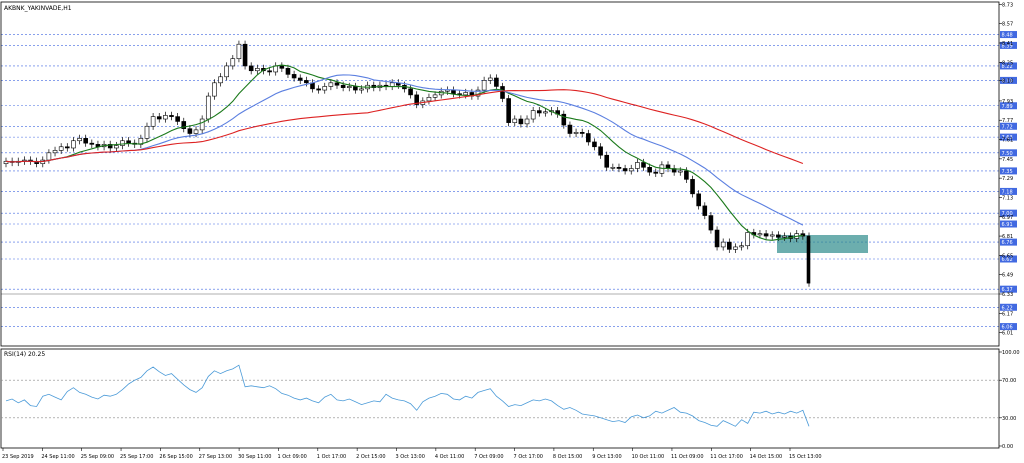  Describe the element at coordinates (1007, 237) in the screenshot. I see `y-tick-label: 6.81` at that location.